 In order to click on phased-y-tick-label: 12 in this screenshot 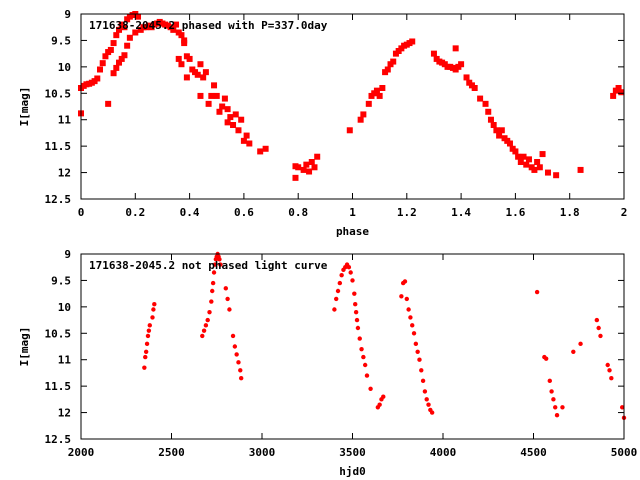, I will do `click(64, 173)`.